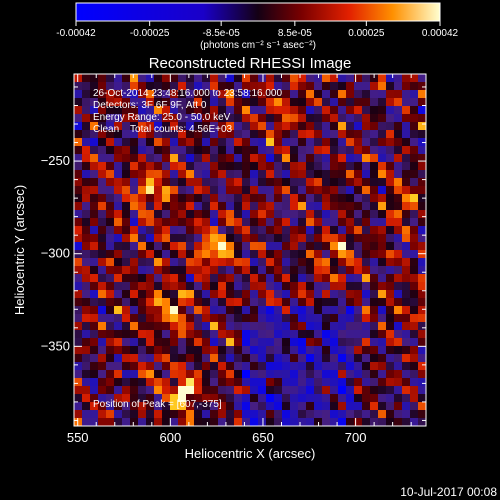  What do you see at coordinates (187, 93) in the screenshot?
I see `annotation-time-range: 26-Oct-2014 23:48:16.000 to 23:58:16.000` at bounding box center [187, 93].